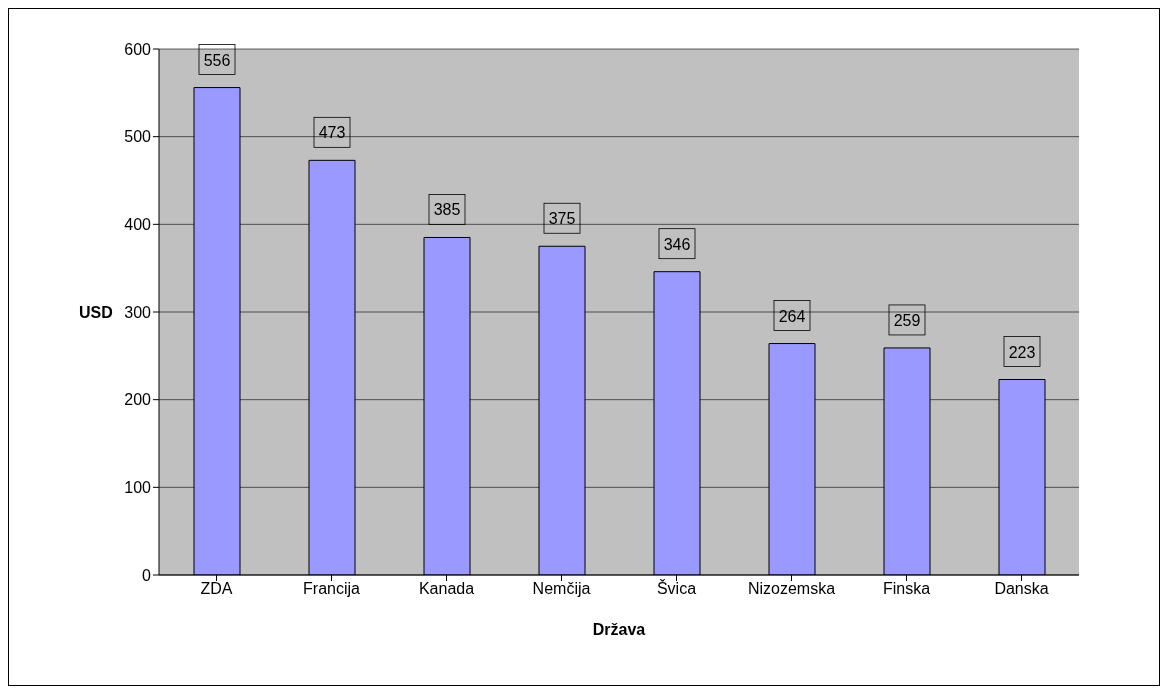  What do you see at coordinates (138, 137) in the screenshot?
I see `y-tick-label: 500` at bounding box center [138, 137].